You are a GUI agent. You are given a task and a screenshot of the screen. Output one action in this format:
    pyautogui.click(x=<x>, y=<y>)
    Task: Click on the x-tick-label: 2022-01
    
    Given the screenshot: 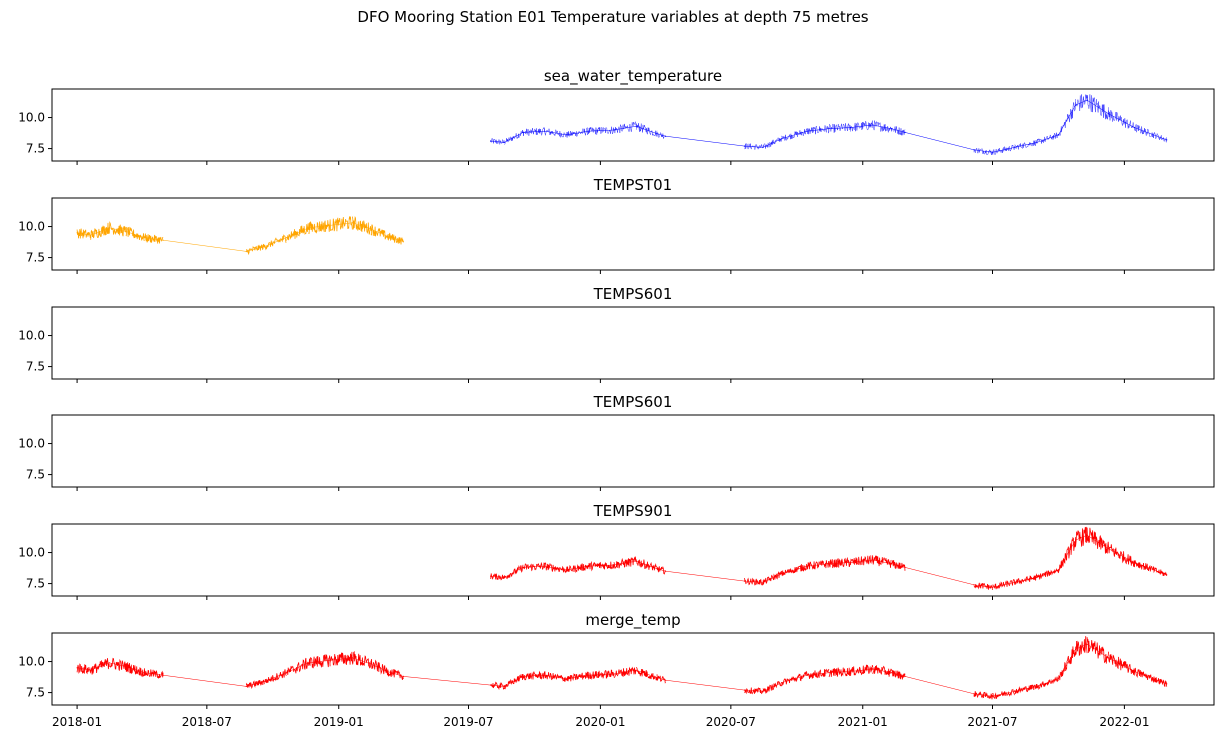 What is the action you would take?
    pyautogui.click(x=1124, y=722)
    